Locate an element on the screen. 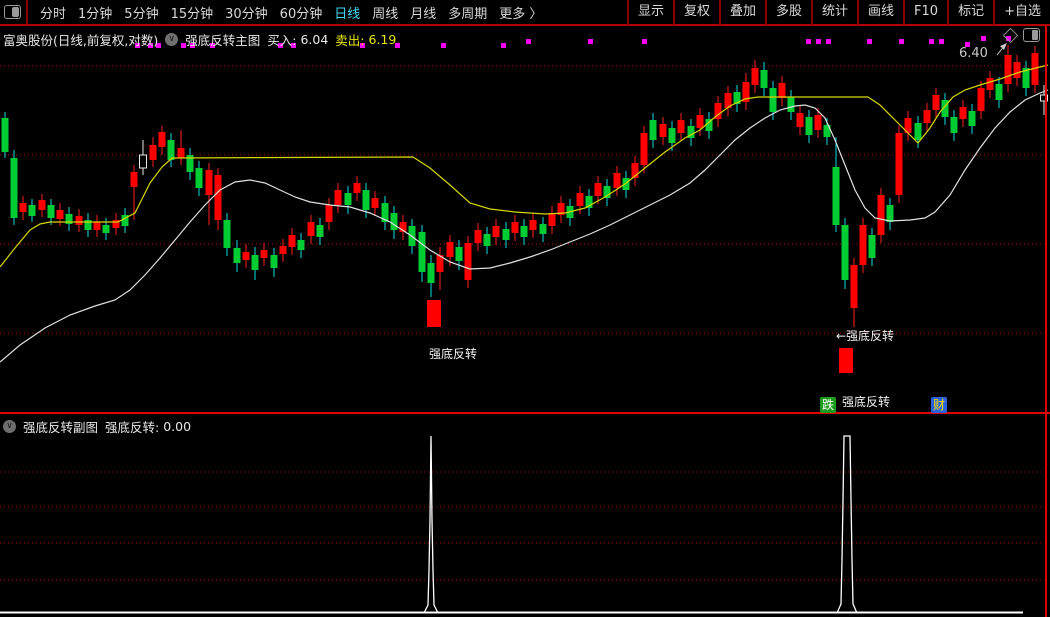  period-tab: 5分钟 is located at coordinates (141, 14).